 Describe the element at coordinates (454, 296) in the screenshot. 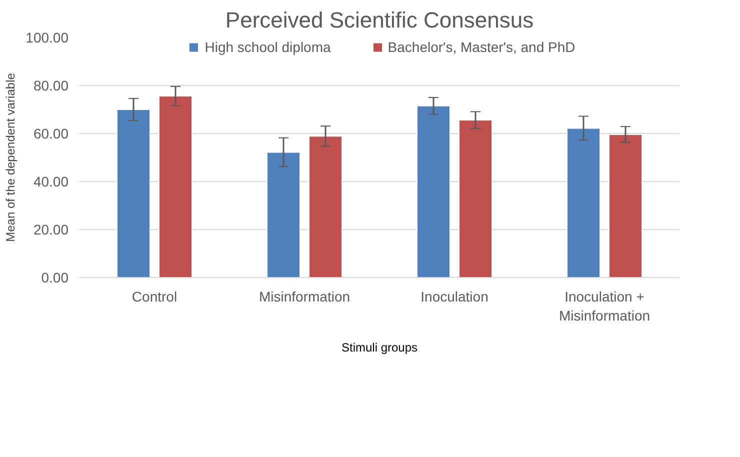

I see `x-tick-label: Inoculation` at that location.